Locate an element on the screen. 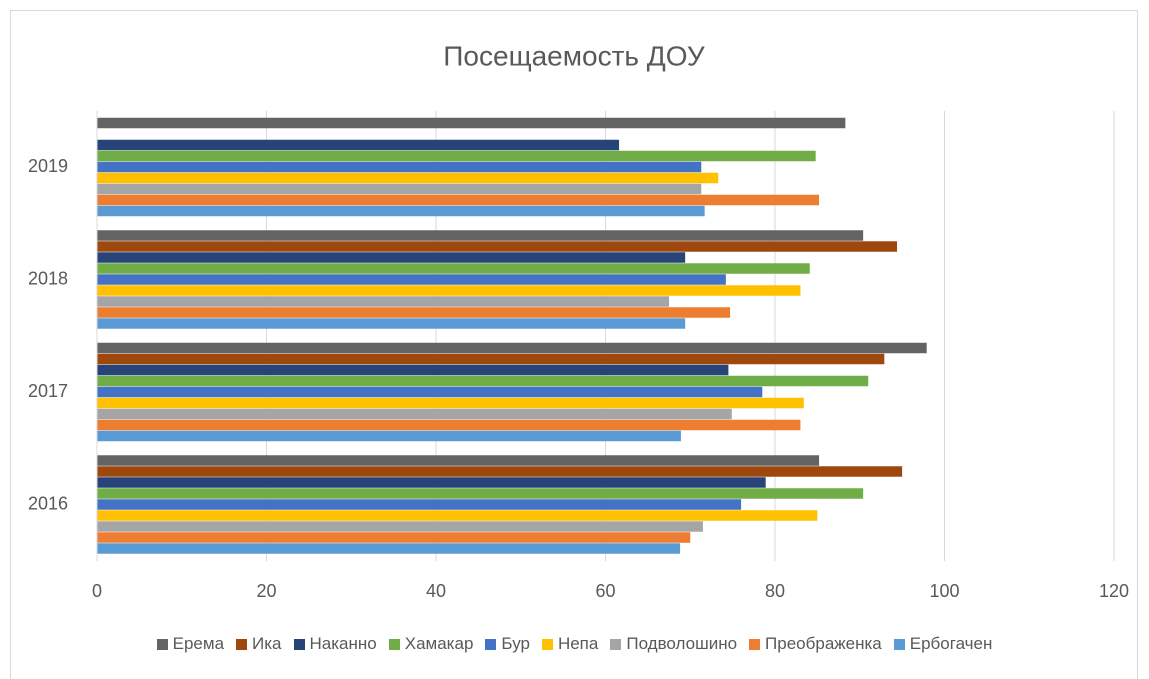  legend-label: Хамакар is located at coordinates (439, 643).